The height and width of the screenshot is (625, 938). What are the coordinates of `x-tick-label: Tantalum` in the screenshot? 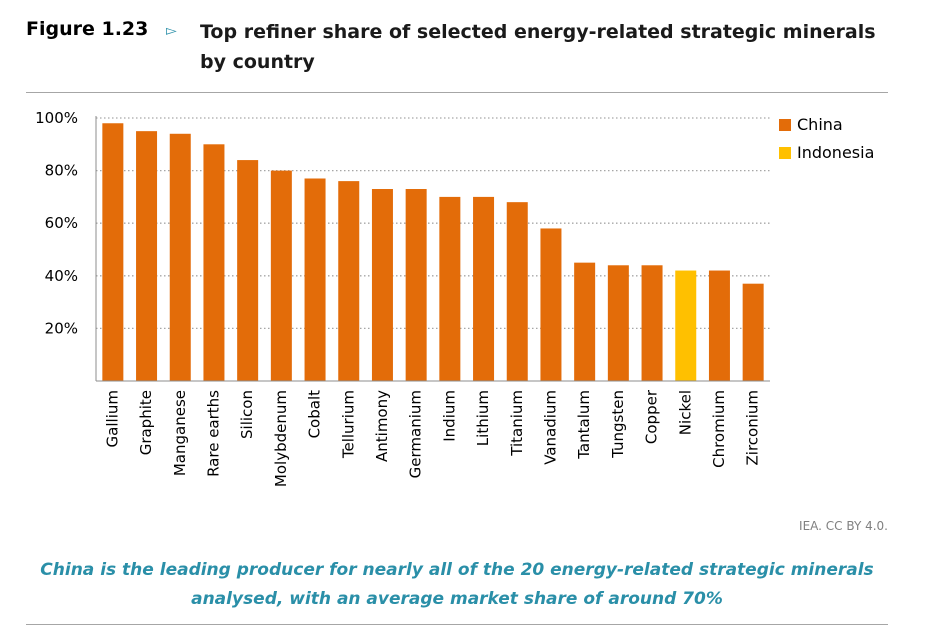 It's located at (584, 425).